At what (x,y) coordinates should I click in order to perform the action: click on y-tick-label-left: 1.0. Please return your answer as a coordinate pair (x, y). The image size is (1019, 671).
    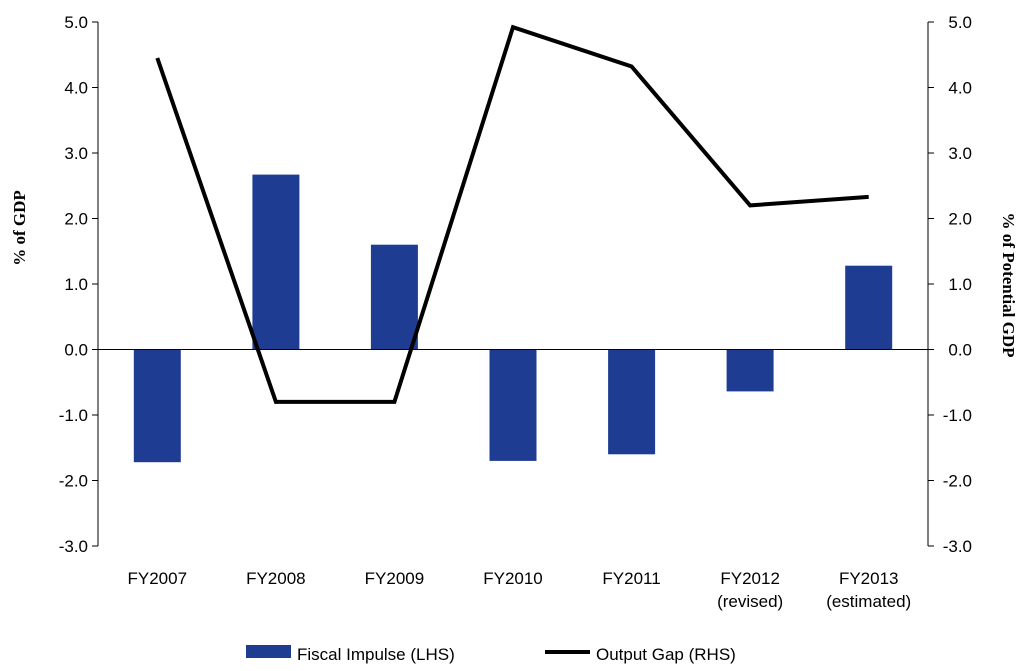
    Looking at the image, I should click on (76, 284).